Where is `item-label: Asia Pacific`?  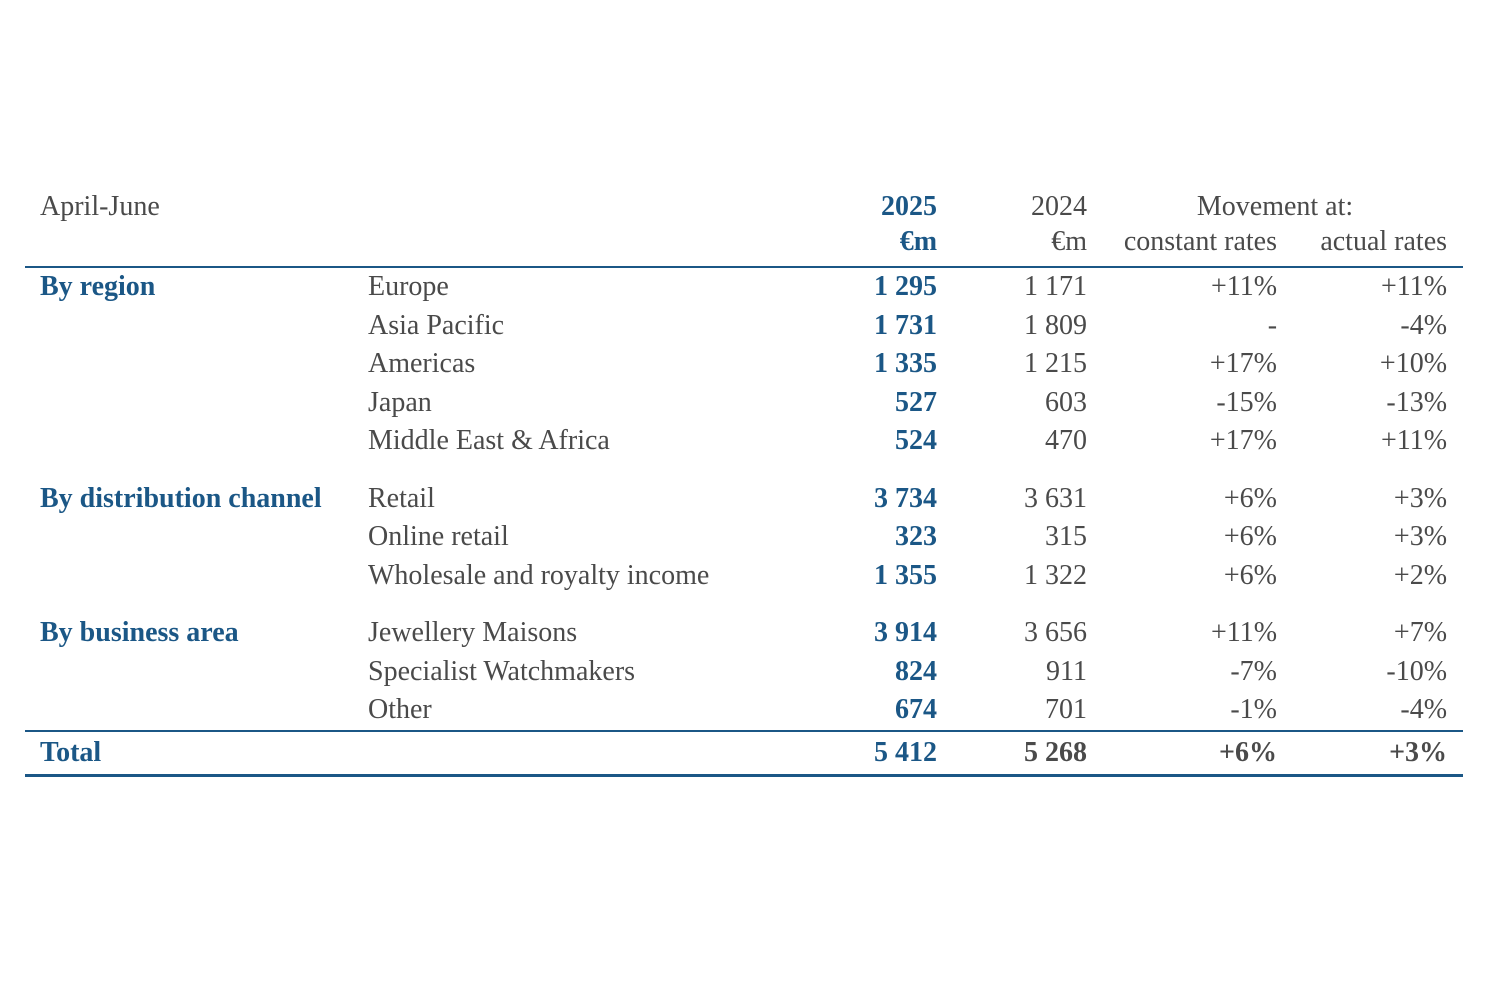
item-label: Asia Pacific is located at coordinates (436, 325).